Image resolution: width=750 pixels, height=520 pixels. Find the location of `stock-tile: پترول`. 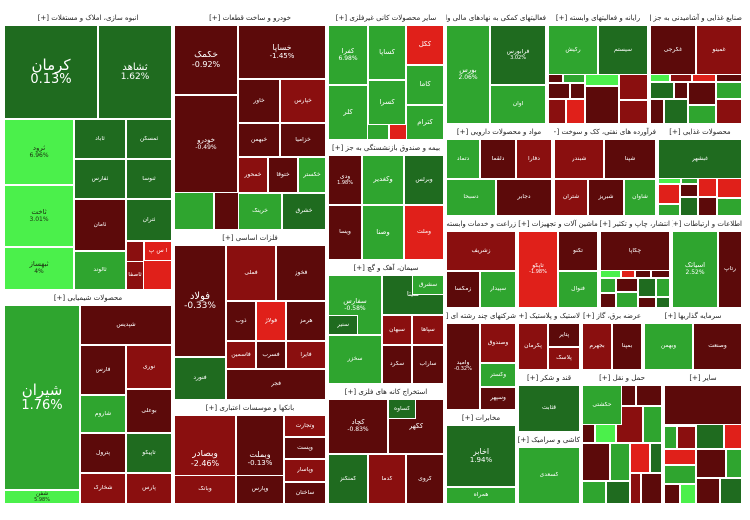

stock-tile: پترول is located at coordinates (103, 453).